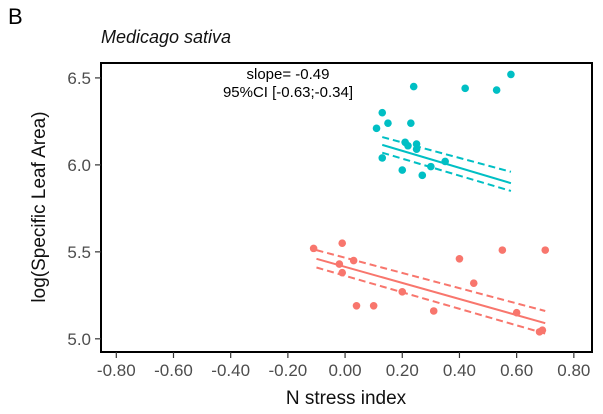 This screenshot has width=603, height=414. Describe the element at coordinates (573, 370) in the screenshot. I see `x-tick-label: 0.80` at that location.